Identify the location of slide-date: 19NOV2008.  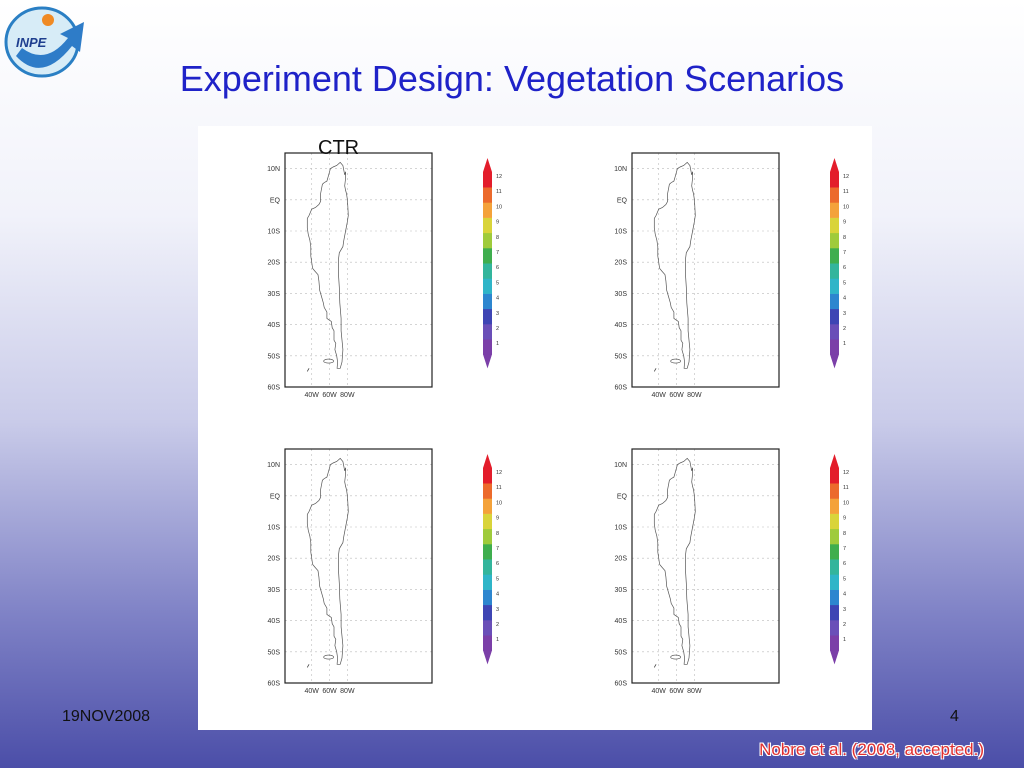
(106, 716).